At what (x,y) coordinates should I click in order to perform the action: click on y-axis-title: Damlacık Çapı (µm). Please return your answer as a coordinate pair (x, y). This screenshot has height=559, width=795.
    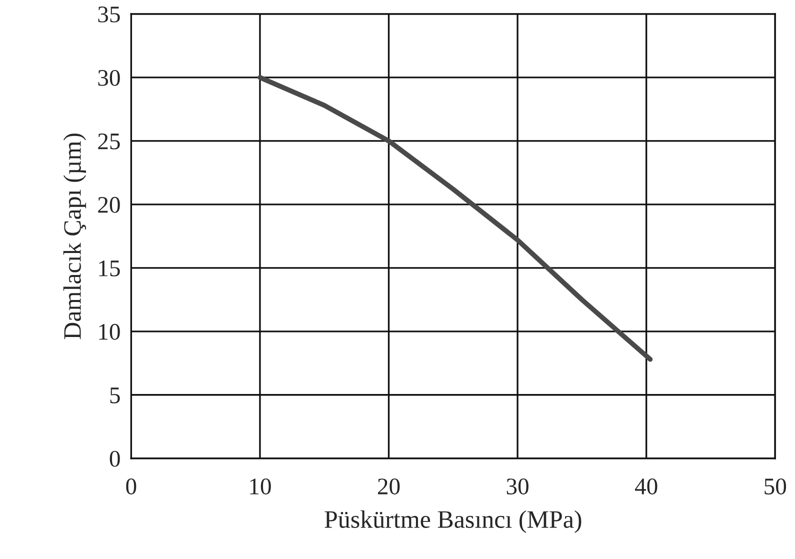
    Looking at the image, I should click on (74, 237).